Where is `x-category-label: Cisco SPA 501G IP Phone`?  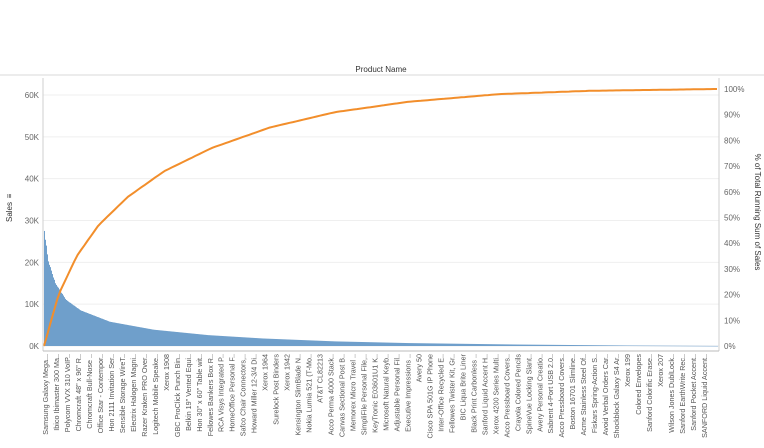 x-category-label: Cisco SPA 501G IP Phone is located at coordinates (429, 396).